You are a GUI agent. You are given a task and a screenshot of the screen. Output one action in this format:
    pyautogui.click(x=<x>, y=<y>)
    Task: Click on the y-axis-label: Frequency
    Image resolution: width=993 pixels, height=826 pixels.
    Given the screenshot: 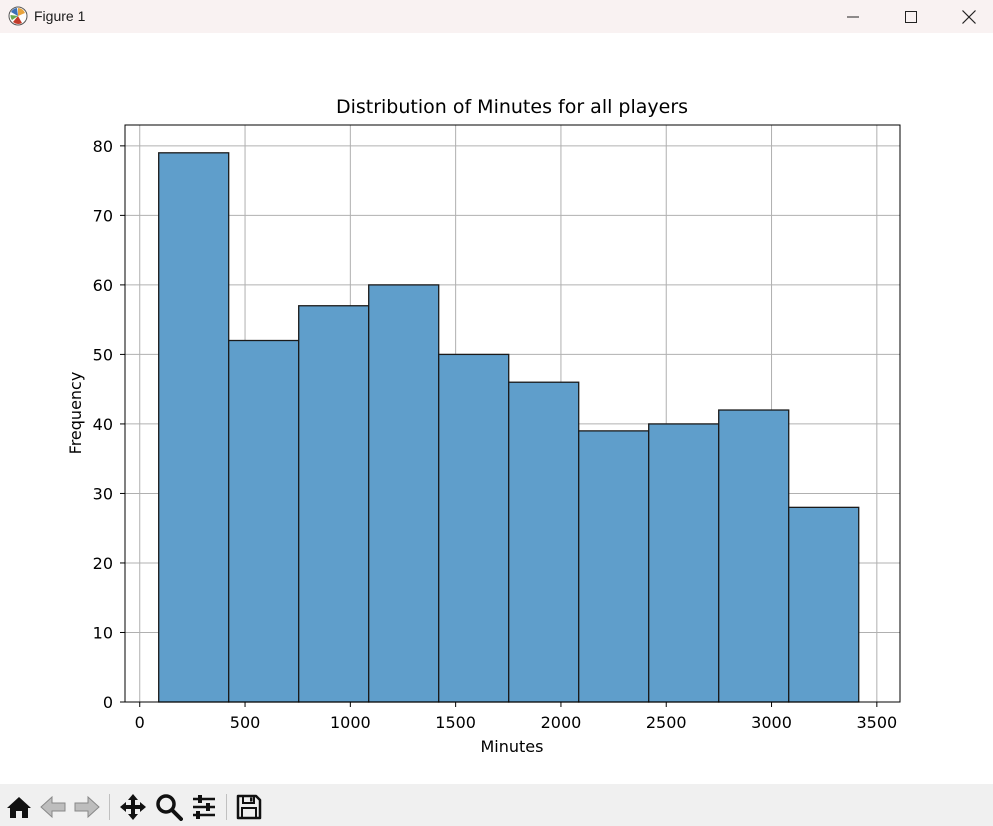 What is the action you would take?
    pyautogui.click(x=75, y=413)
    